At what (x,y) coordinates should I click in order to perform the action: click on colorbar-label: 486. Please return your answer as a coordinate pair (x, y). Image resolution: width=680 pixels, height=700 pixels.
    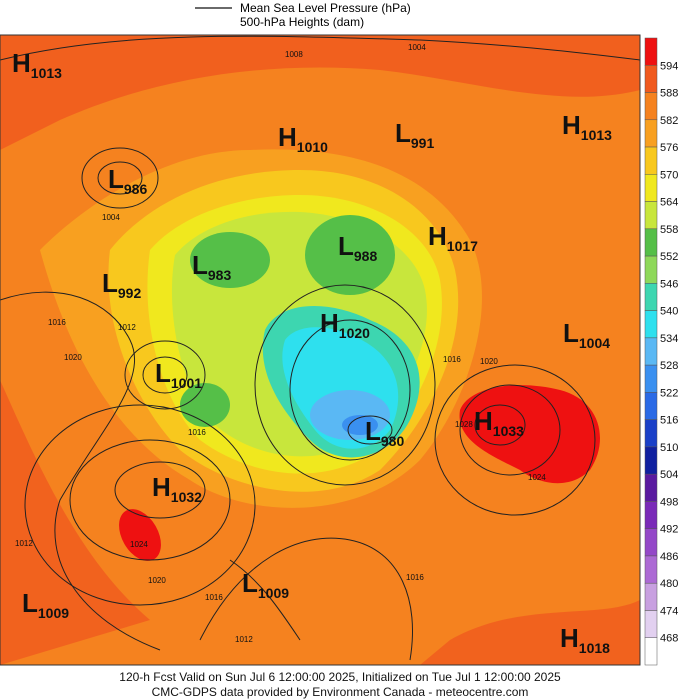
    Looking at the image, I should click on (669, 557).